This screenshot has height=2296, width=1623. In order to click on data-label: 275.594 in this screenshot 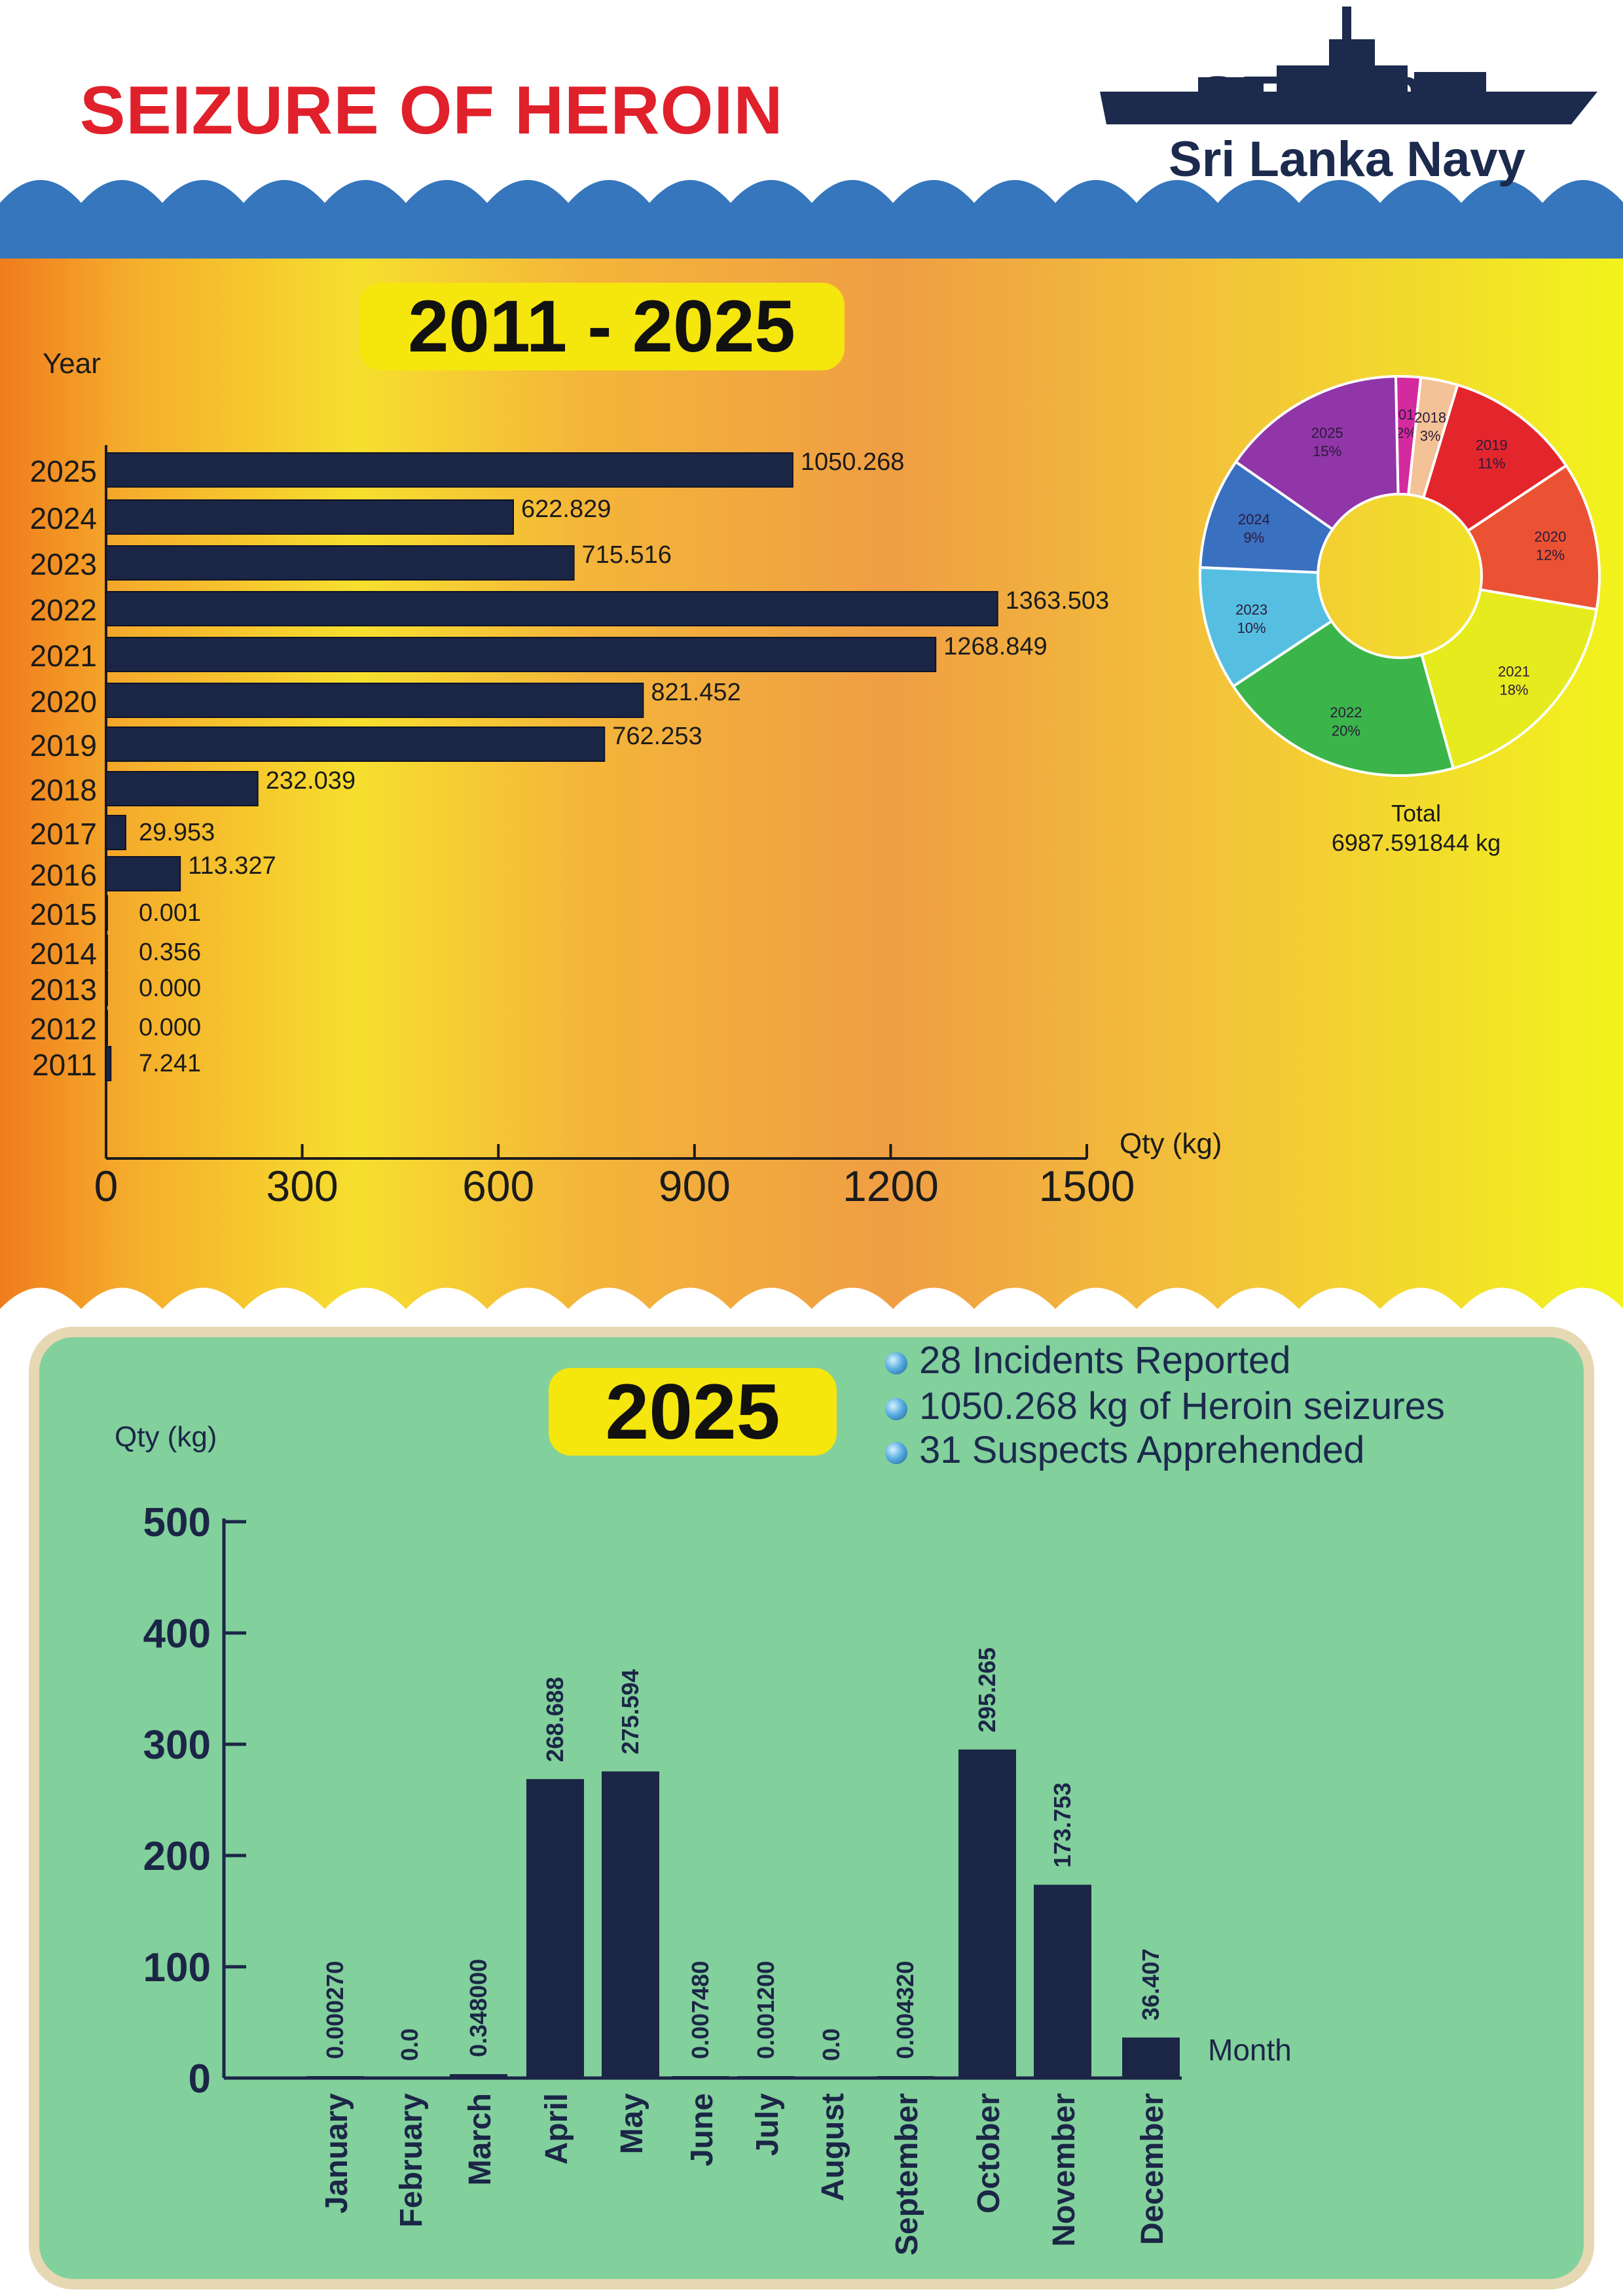, I will do `click(630, 1711)`.